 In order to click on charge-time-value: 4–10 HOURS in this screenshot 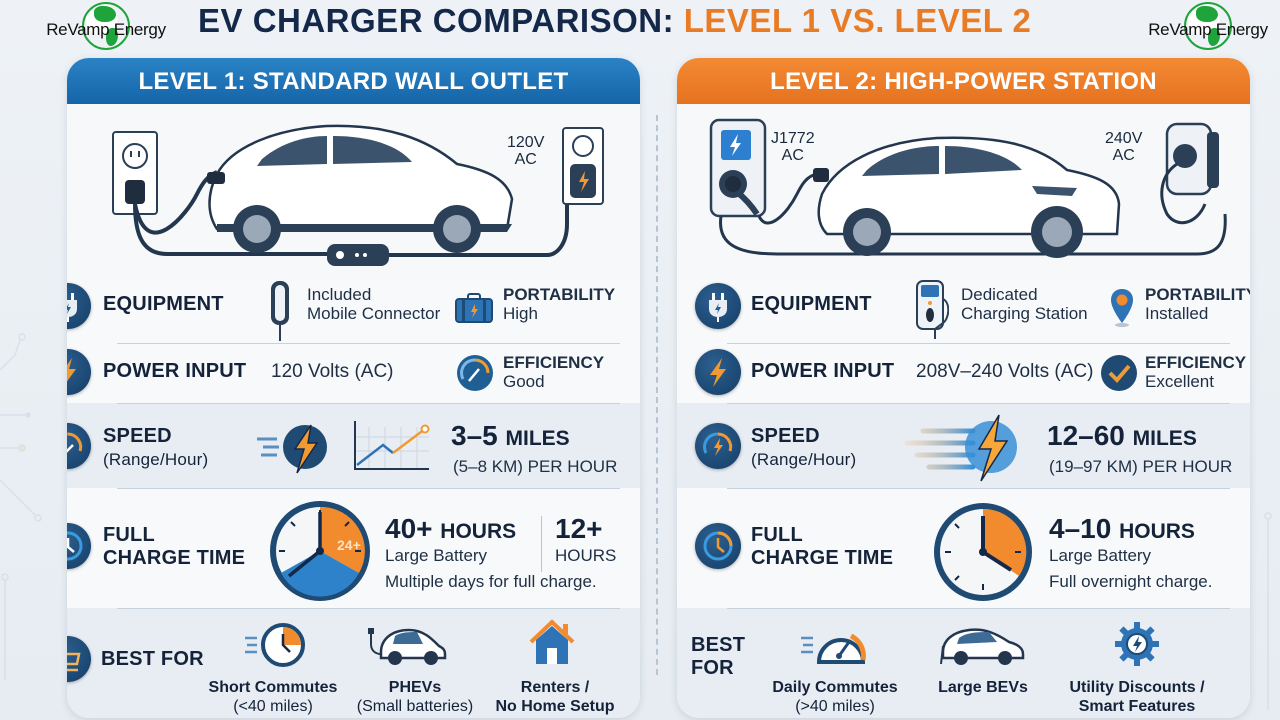, I will do `click(1122, 530)`.